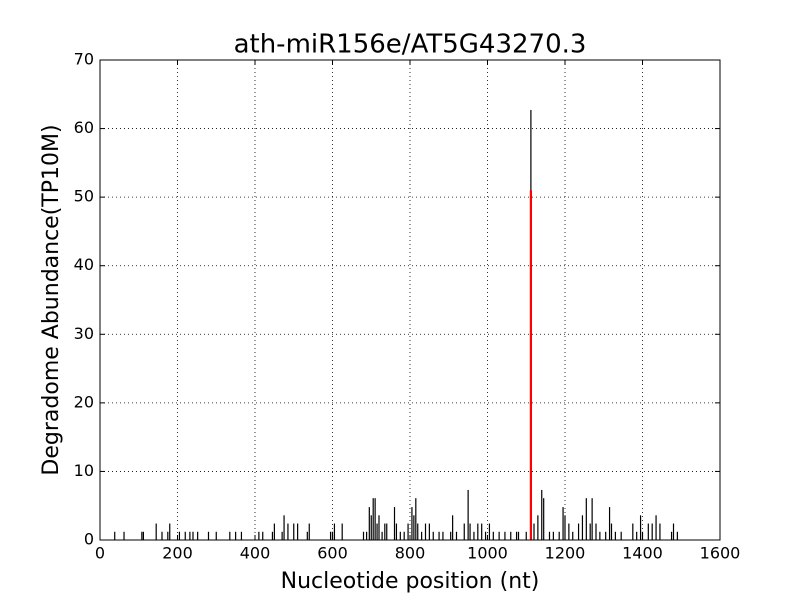 The image size is (800, 600). What do you see at coordinates (89, 539) in the screenshot?
I see `y-tick-label: 0` at bounding box center [89, 539].